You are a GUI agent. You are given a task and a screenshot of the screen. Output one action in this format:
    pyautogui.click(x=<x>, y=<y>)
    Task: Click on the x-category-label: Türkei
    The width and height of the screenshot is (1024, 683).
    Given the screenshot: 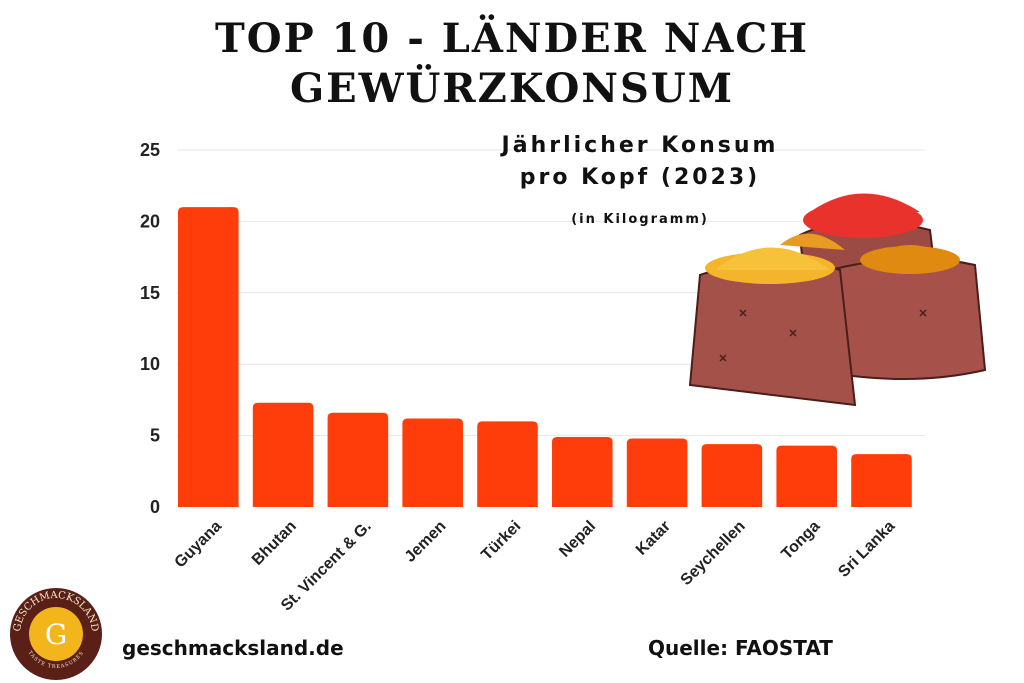 What is the action you would take?
    pyautogui.click(x=501, y=541)
    